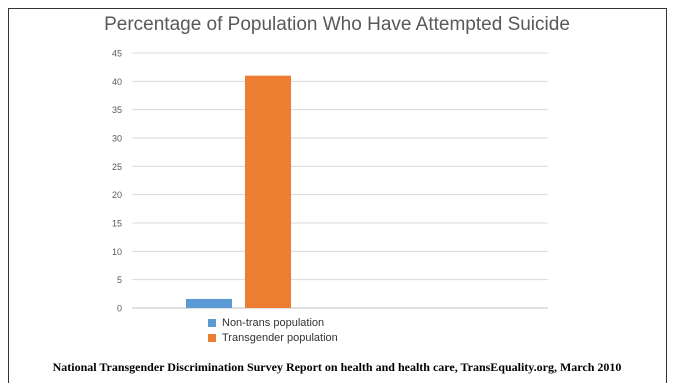  I want to click on legend-item-transgender: Transgender population, so click(273, 337).